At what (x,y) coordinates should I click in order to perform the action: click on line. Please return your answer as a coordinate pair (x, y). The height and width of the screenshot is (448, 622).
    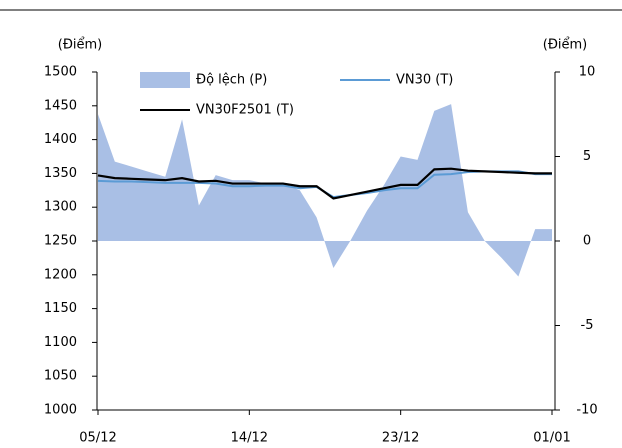
    Looking at the image, I should click on (324, 183).